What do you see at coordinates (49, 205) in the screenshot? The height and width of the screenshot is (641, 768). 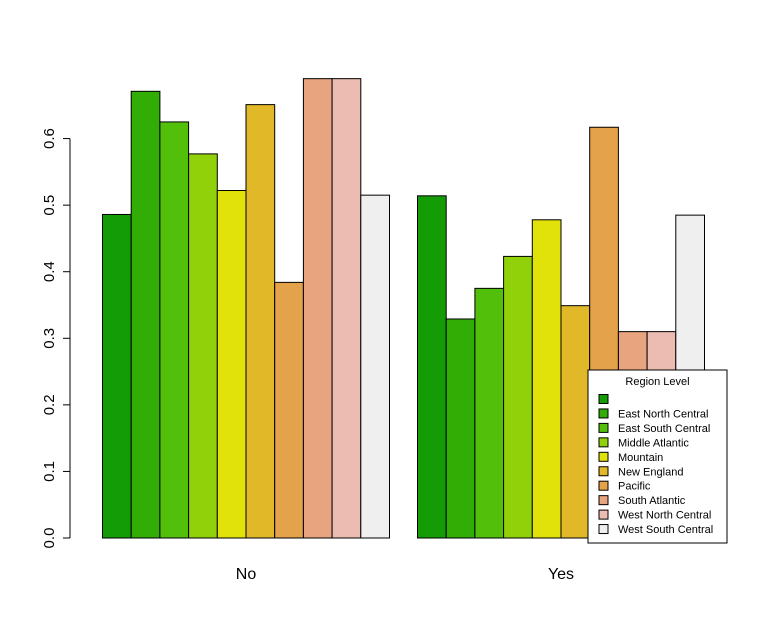 I see `y-tick-label: 0.5` at bounding box center [49, 205].